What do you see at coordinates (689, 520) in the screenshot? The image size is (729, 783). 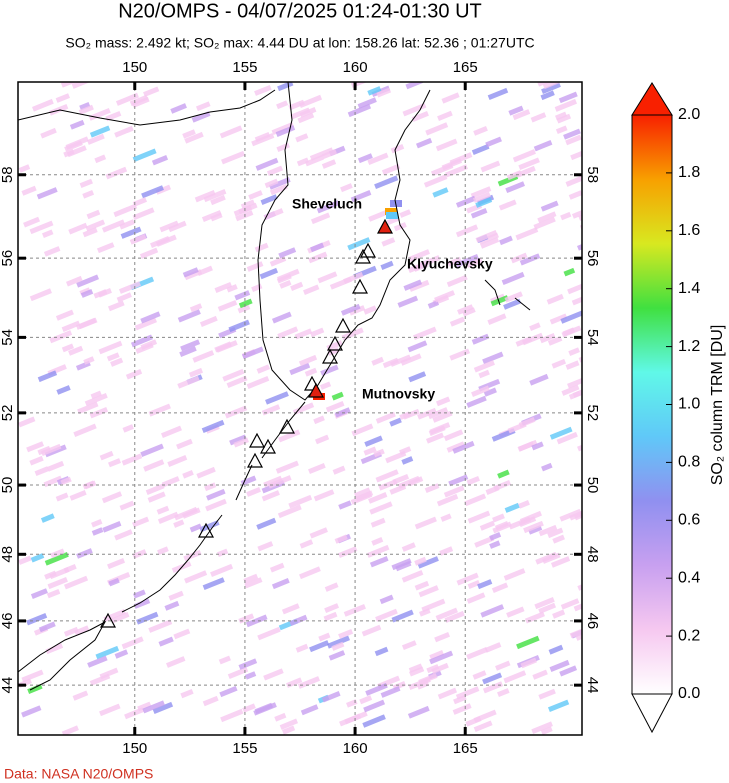 I see `colorbar-tick-label: 0.6` at bounding box center [689, 520].